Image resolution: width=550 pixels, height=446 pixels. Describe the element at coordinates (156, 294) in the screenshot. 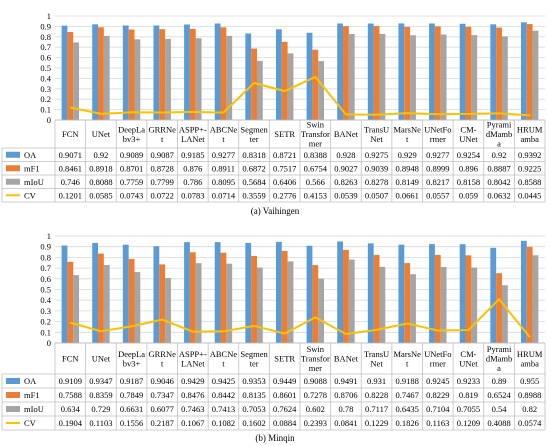

I see `bar-oa-grrnet` at that location.